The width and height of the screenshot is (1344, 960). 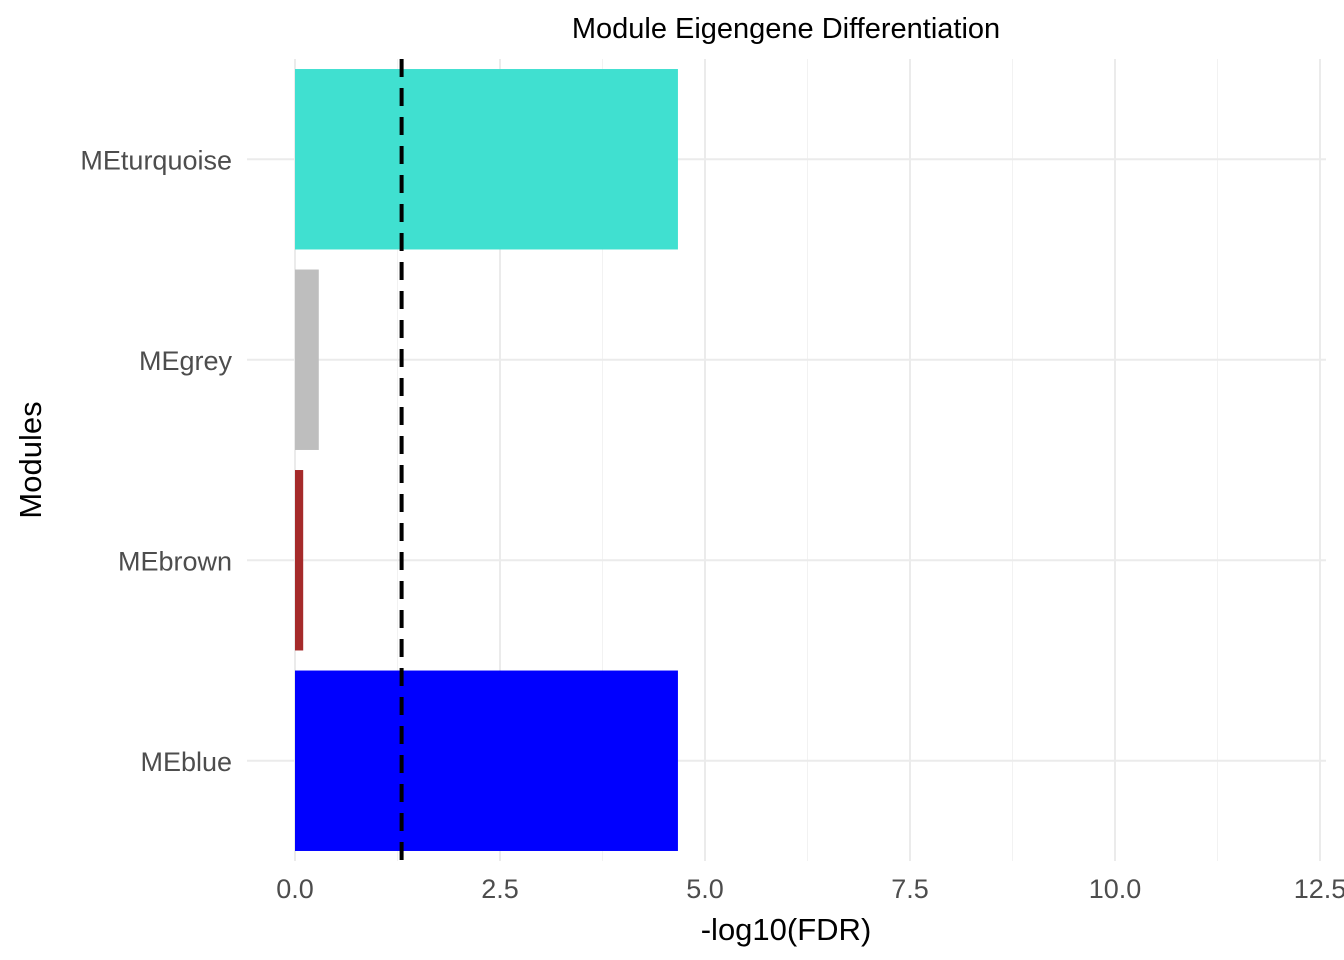 I want to click on bar-MEblue, so click(x=486, y=760).